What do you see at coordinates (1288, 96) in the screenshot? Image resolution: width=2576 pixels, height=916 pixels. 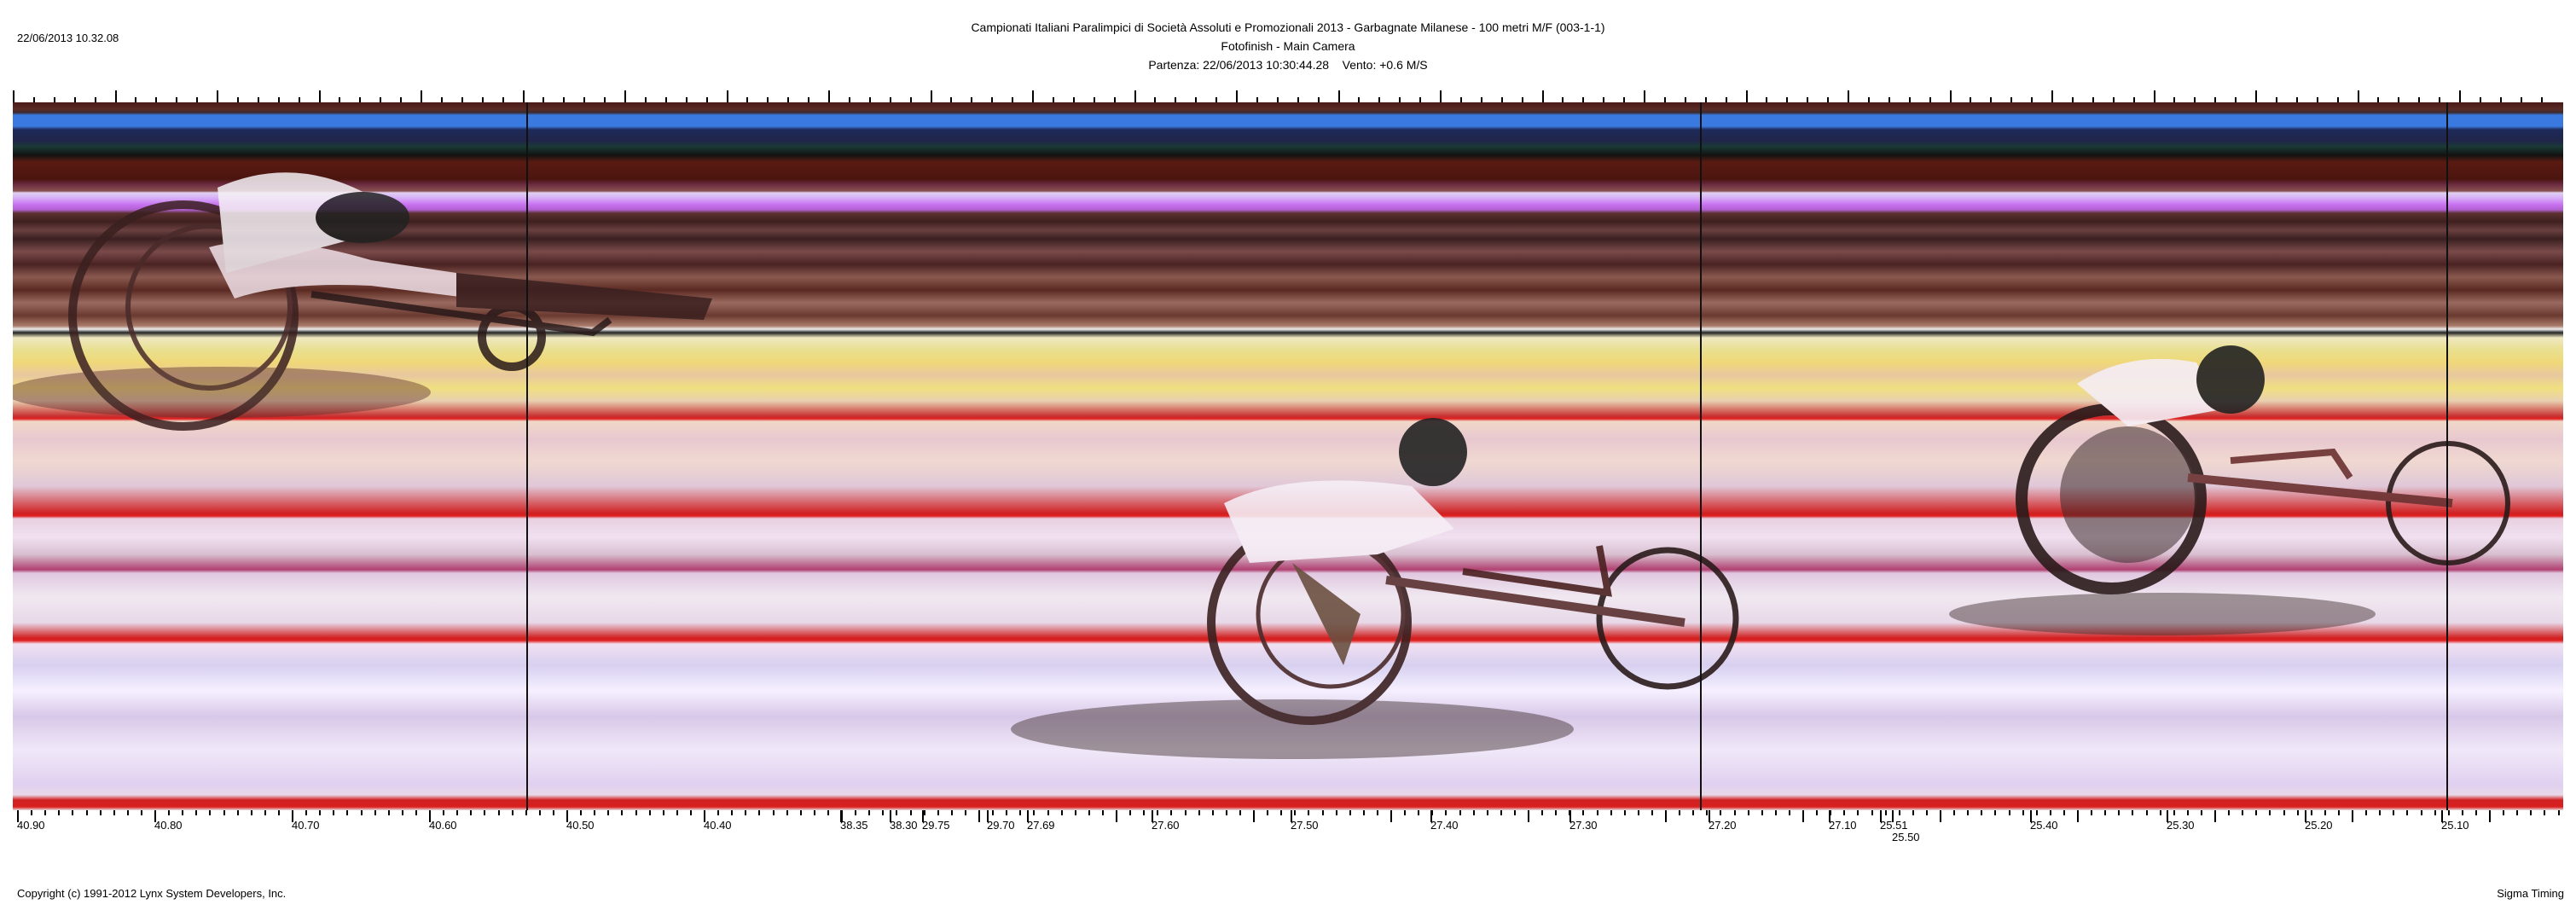 I see `top-ruler` at bounding box center [1288, 96].